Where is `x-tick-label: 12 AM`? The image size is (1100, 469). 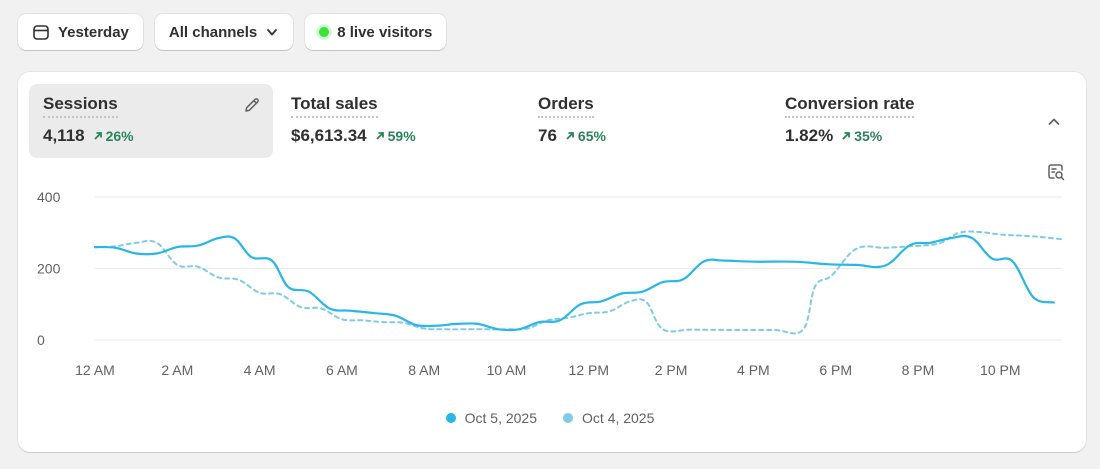
x-tick-label: 12 AM is located at coordinates (95, 370).